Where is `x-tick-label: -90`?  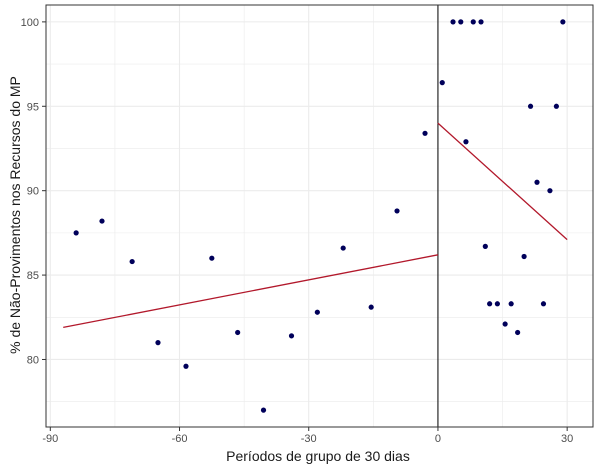 x-tick-label: -90 is located at coordinates (50, 439).